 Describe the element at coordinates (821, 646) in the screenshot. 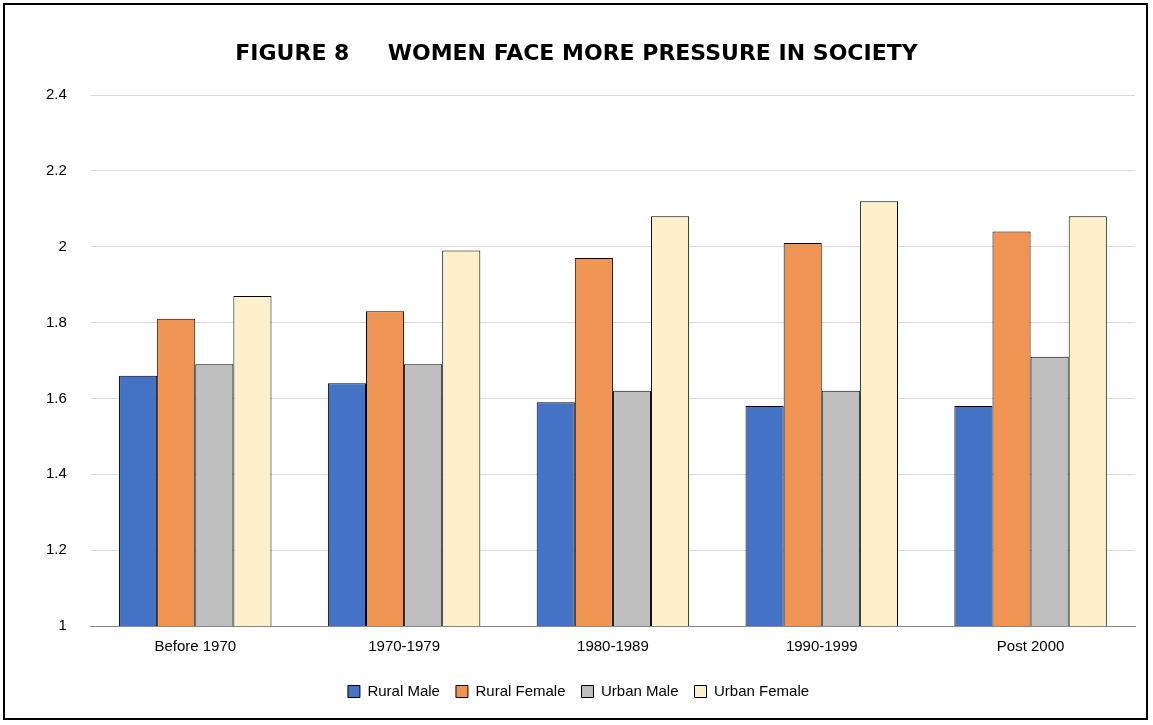

I see `x-tick-label: 1990-1999` at that location.